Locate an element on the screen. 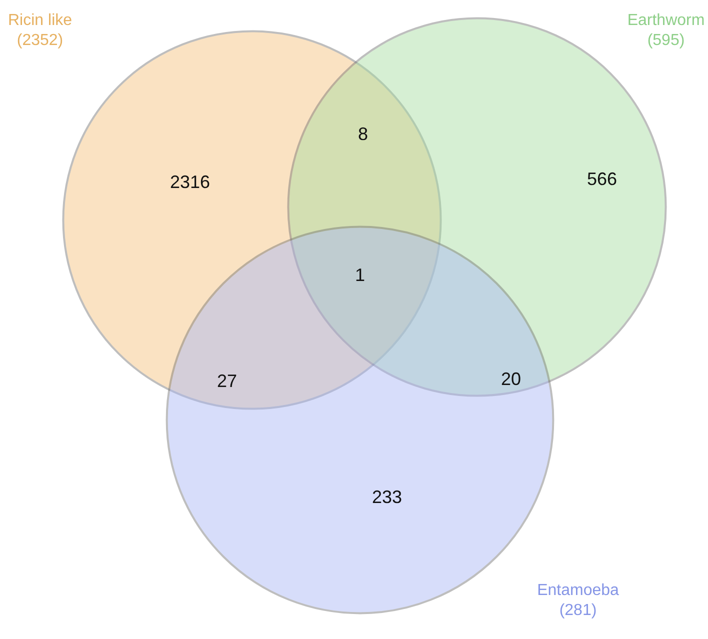 This screenshot has height=639, width=708. category-label: Entamoeba is located at coordinates (578, 590).